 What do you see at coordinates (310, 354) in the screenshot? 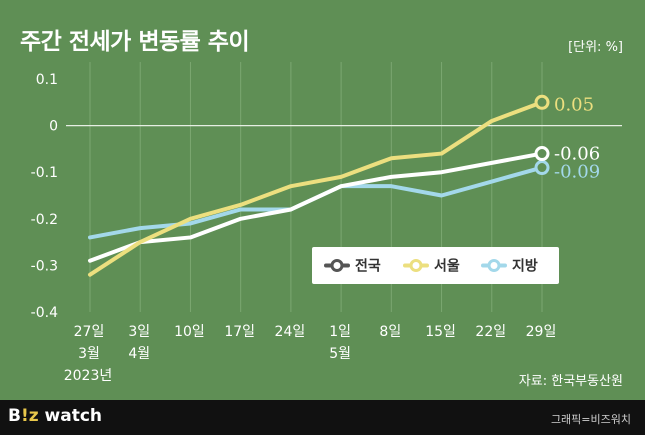
I see `x-axis: 27일 3월 3일 4월 10일 17일 24일 1일 5월 8일 15일 22일 29일 2023년` at bounding box center [310, 354].